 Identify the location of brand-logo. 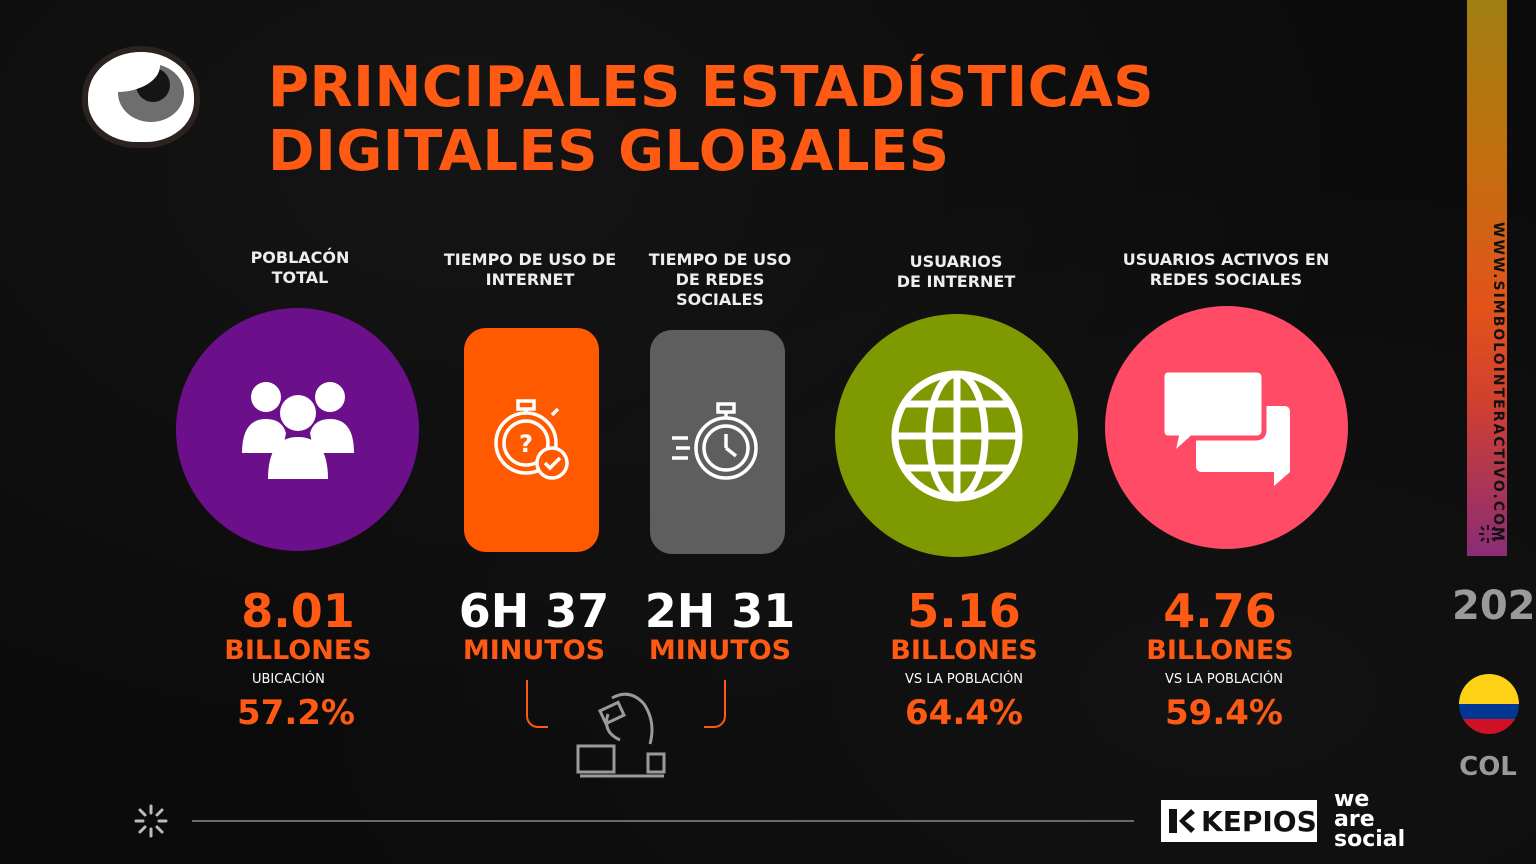
(141, 97).